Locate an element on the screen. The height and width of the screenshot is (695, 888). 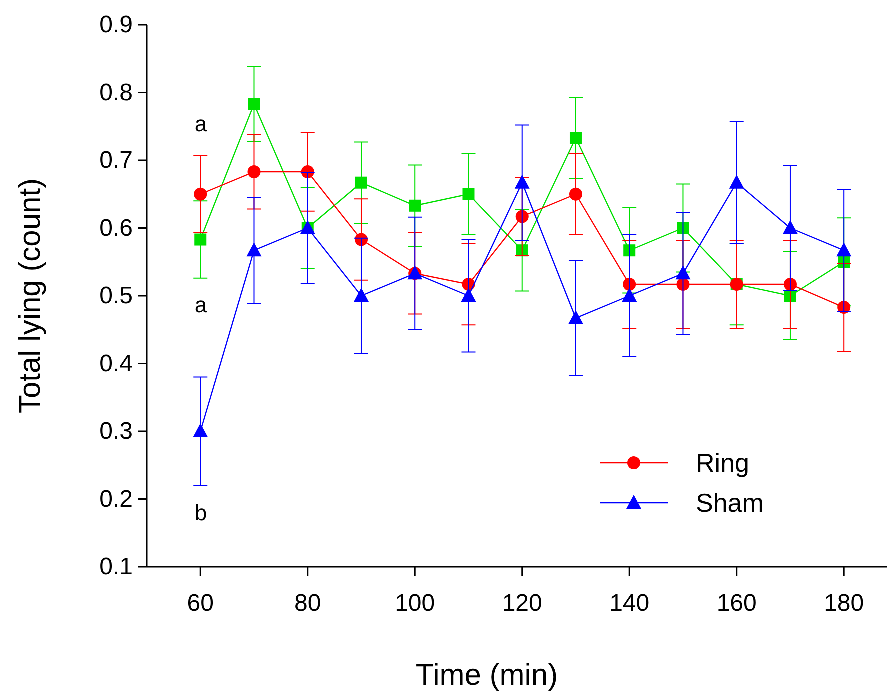
x-axis-title: Time (min) is located at coordinates (487, 675).